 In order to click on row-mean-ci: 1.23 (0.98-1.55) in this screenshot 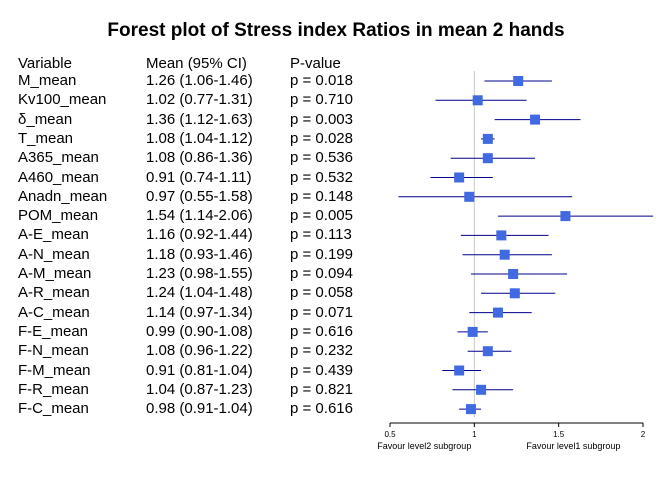, I will do `click(199, 273)`.